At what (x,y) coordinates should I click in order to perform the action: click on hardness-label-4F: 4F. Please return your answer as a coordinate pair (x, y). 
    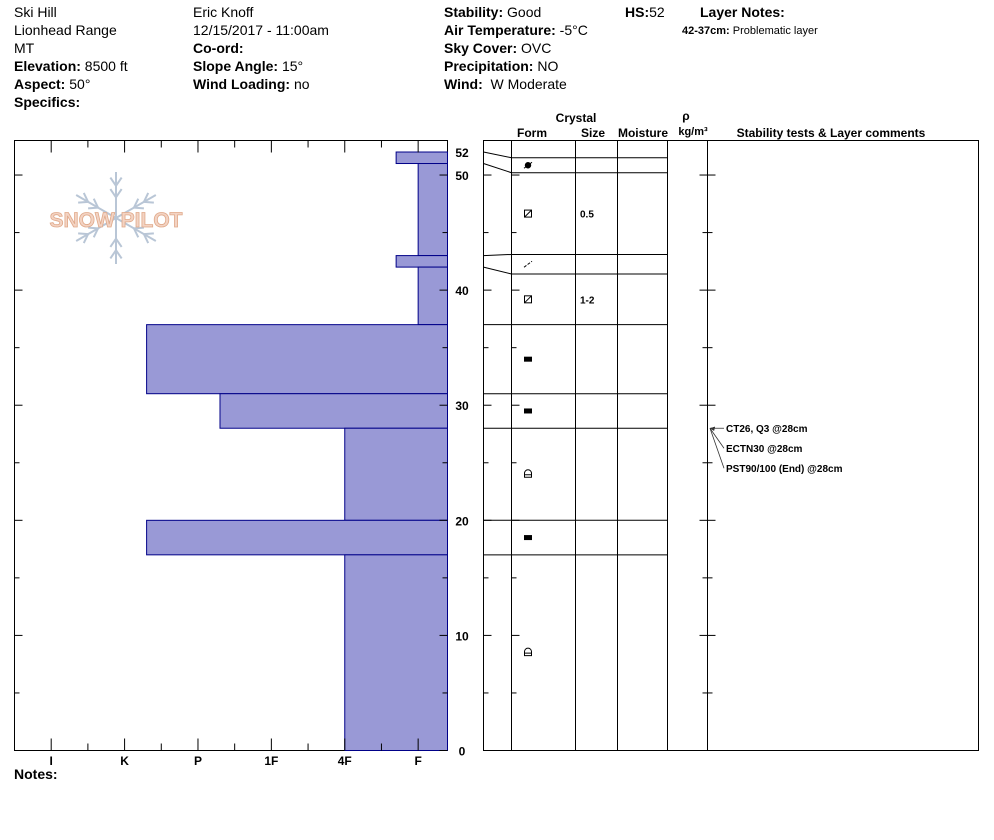
    Looking at the image, I should click on (345, 761).